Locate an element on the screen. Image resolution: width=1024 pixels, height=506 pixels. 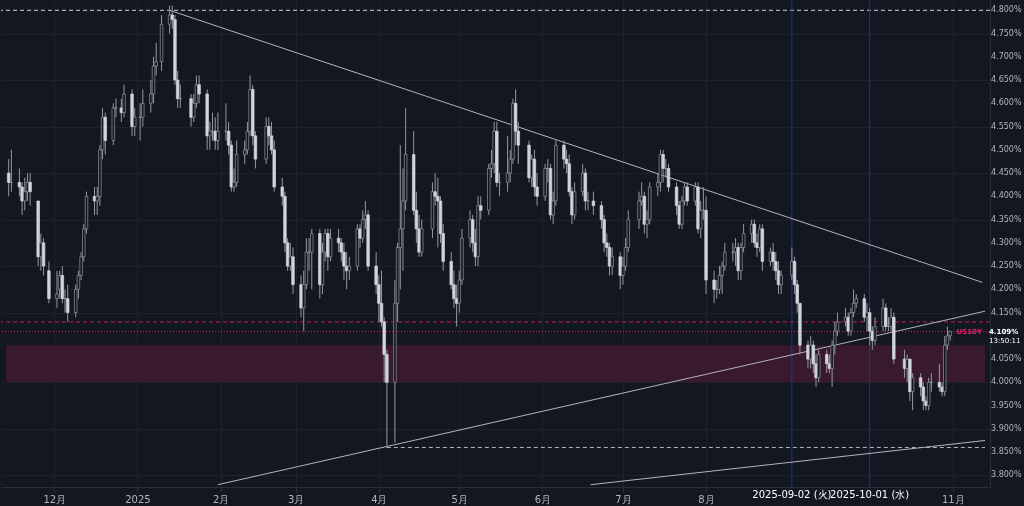
y-tick-label: 4.650% is located at coordinates (1006, 80).